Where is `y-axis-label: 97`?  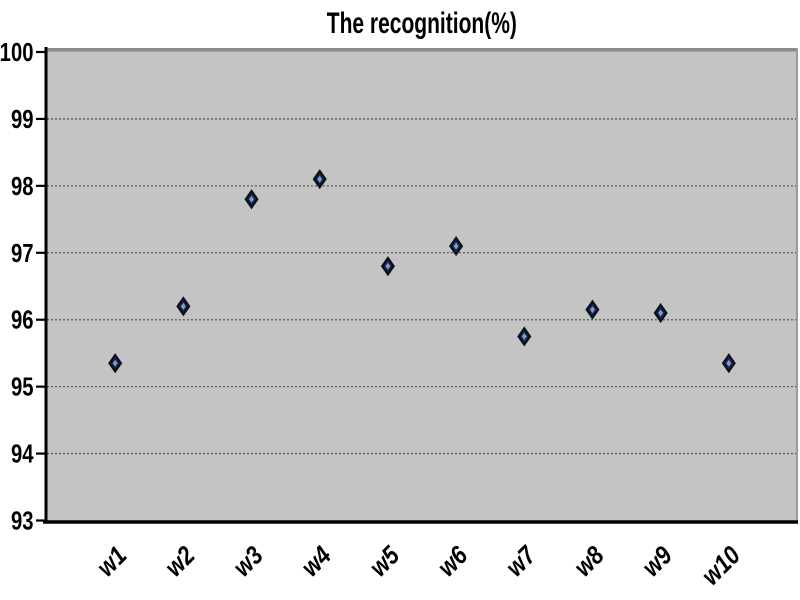 y-axis-label: 97 is located at coordinates (22, 252).